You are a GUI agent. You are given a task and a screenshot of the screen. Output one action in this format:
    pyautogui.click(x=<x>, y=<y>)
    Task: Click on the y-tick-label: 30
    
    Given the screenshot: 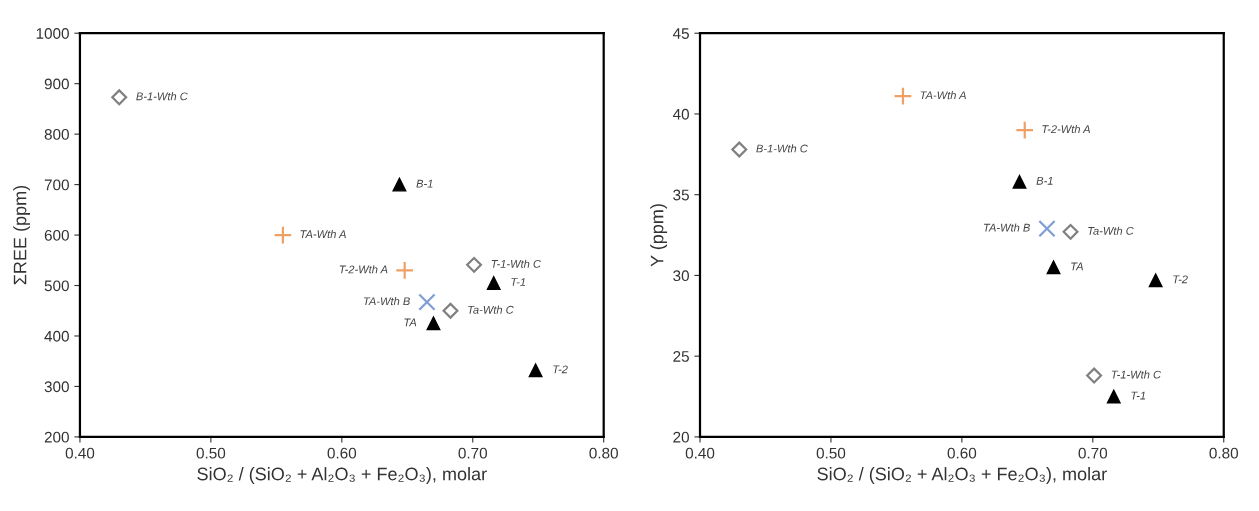 What is the action you would take?
    pyautogui.click(x=681, y=276)
    